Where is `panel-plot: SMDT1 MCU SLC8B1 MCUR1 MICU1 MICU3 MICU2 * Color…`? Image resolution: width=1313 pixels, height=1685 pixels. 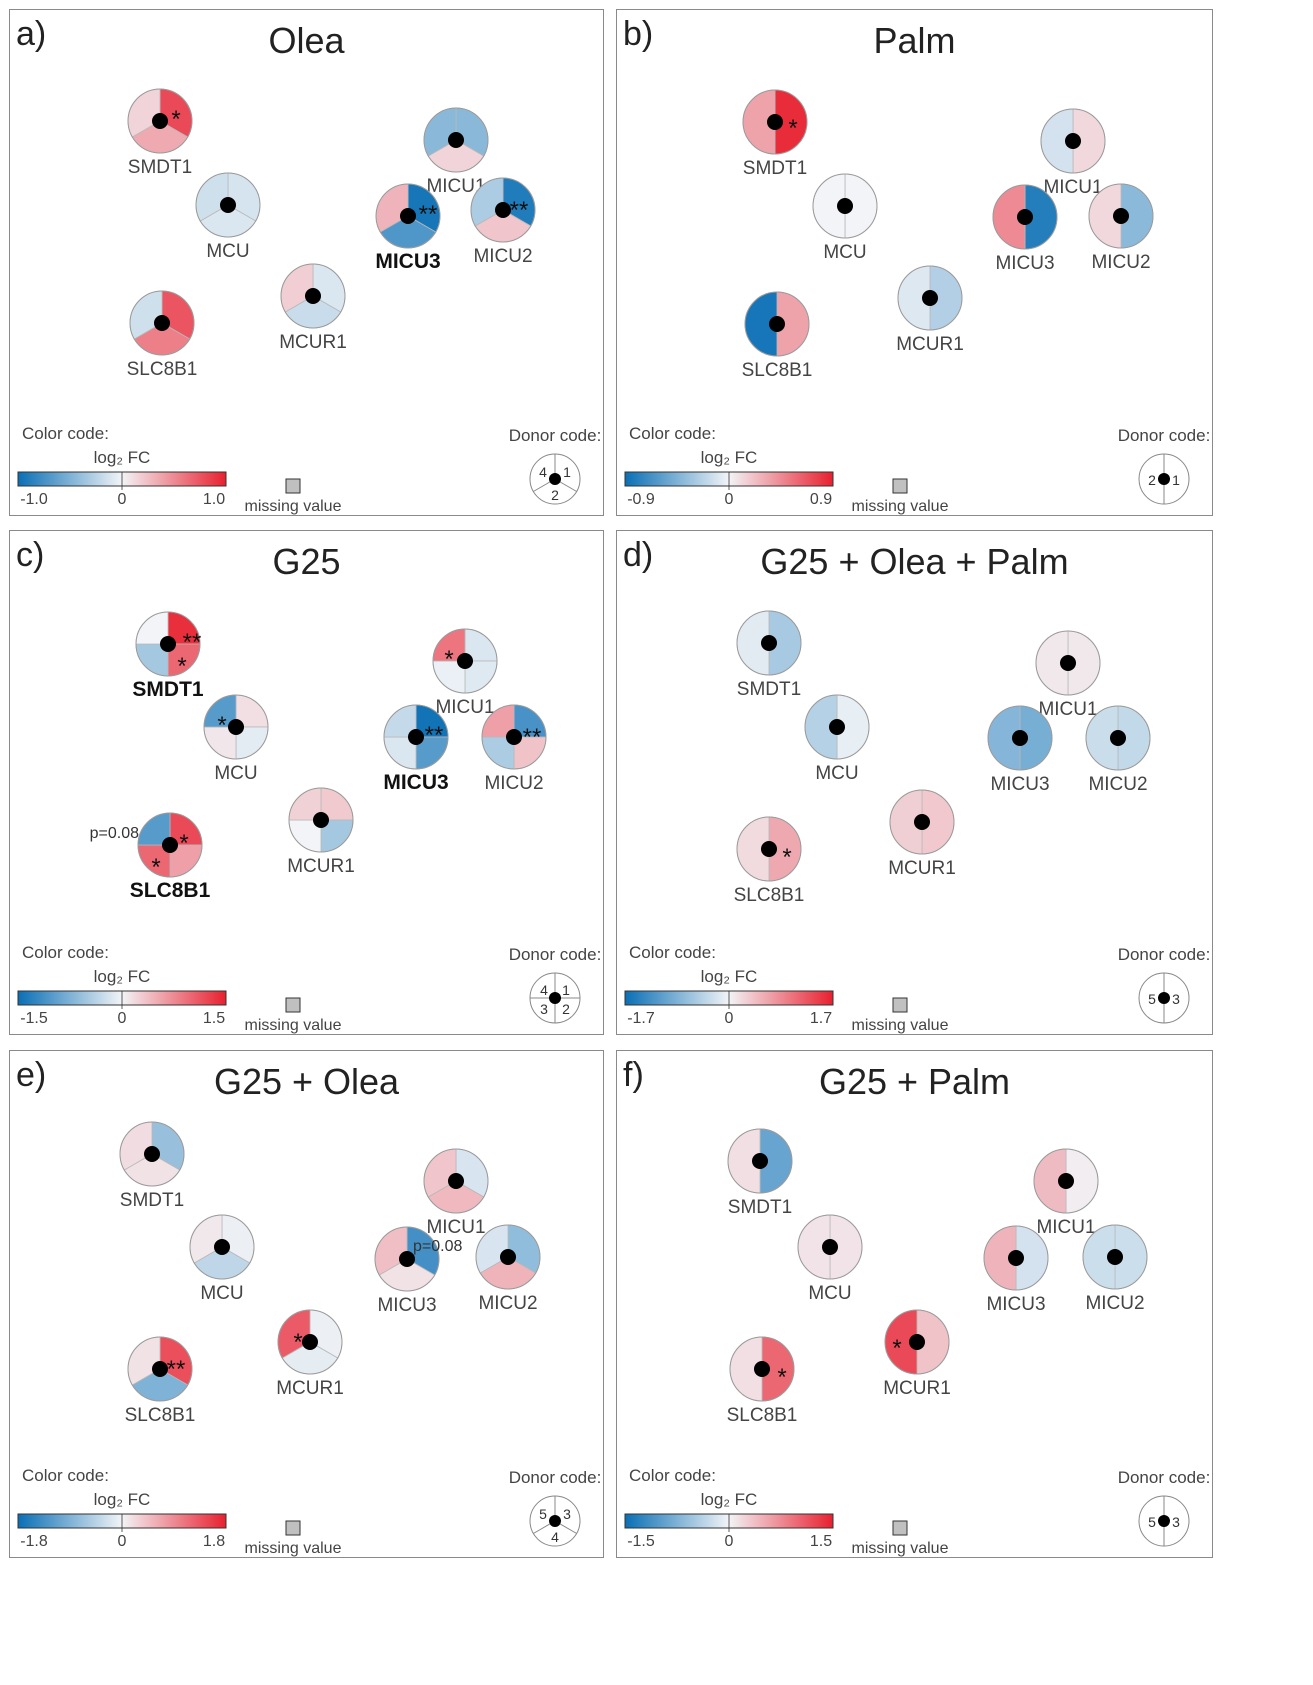 panel-plot: SMDT1 MCU SLC8B1 MCUR1 MICU1 MICU3 MICU2 * Color… is located at coordinates (917, 822).